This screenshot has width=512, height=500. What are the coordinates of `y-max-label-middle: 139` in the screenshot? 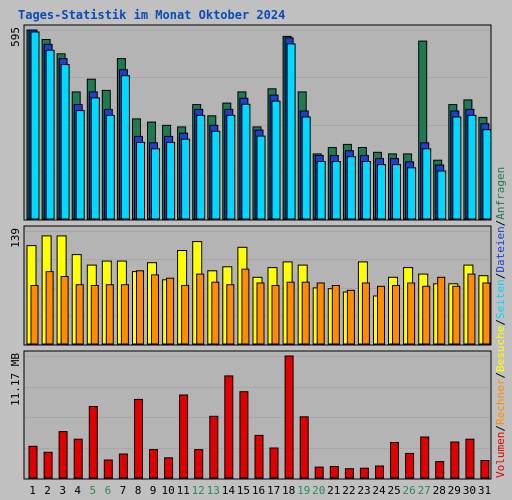 It's located at (15, 238).